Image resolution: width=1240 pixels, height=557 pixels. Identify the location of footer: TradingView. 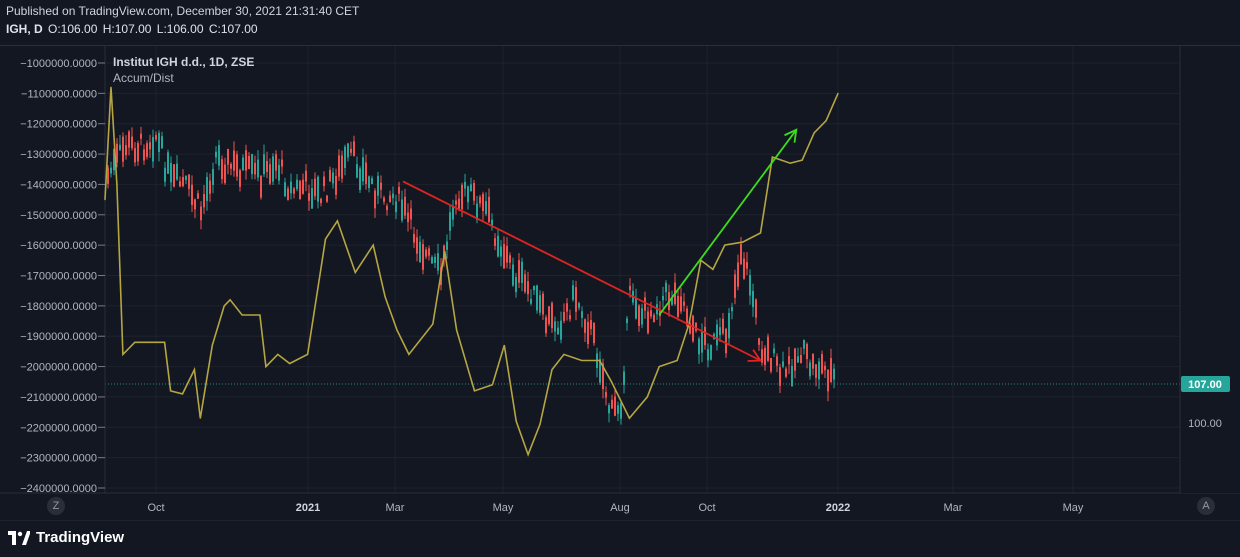
(620, 538).